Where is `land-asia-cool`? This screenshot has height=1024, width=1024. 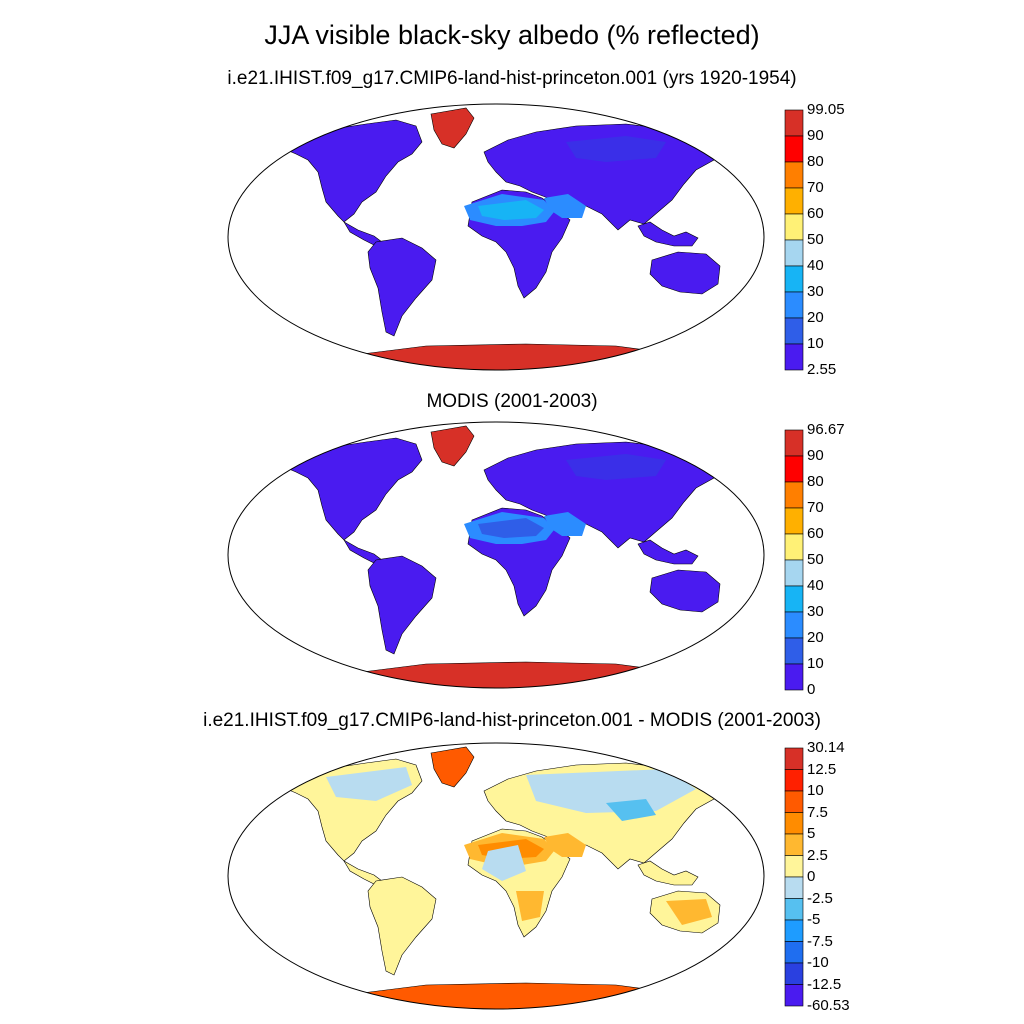
land-asia-cool is located at coordinates (631, 810).